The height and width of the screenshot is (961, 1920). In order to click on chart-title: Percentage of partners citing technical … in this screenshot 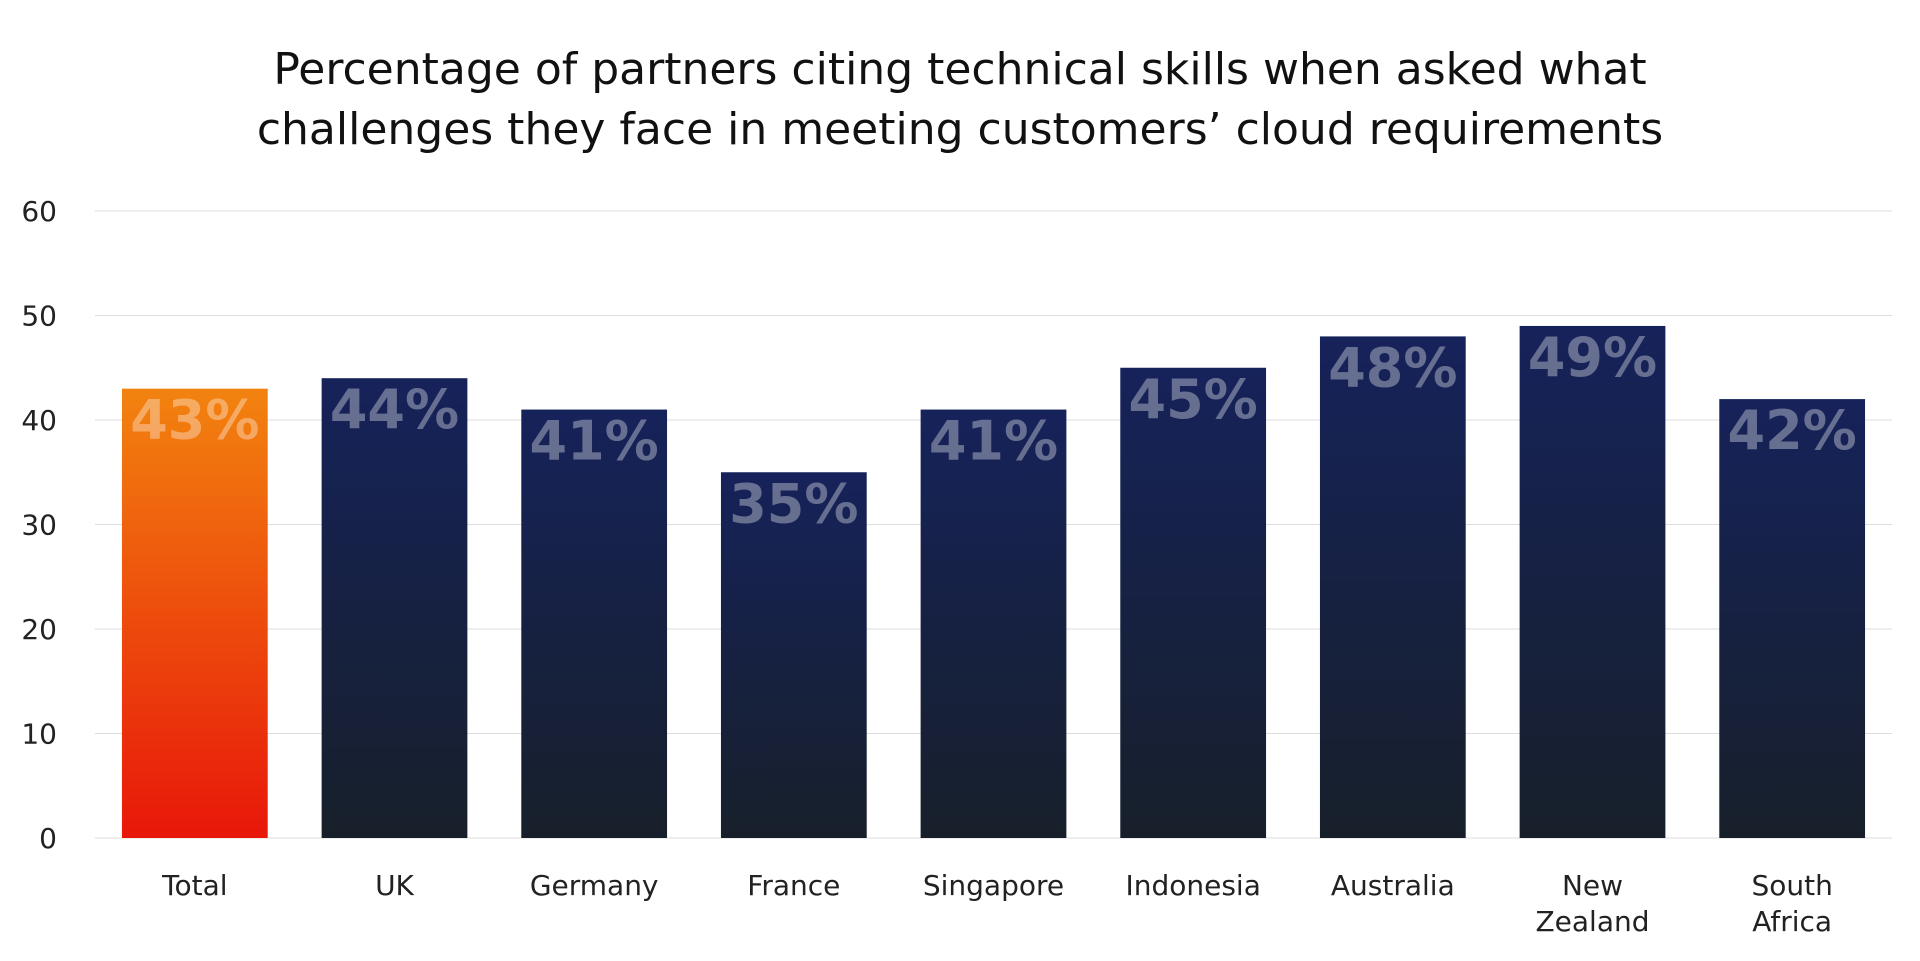, I will do `click(960, 100)`.